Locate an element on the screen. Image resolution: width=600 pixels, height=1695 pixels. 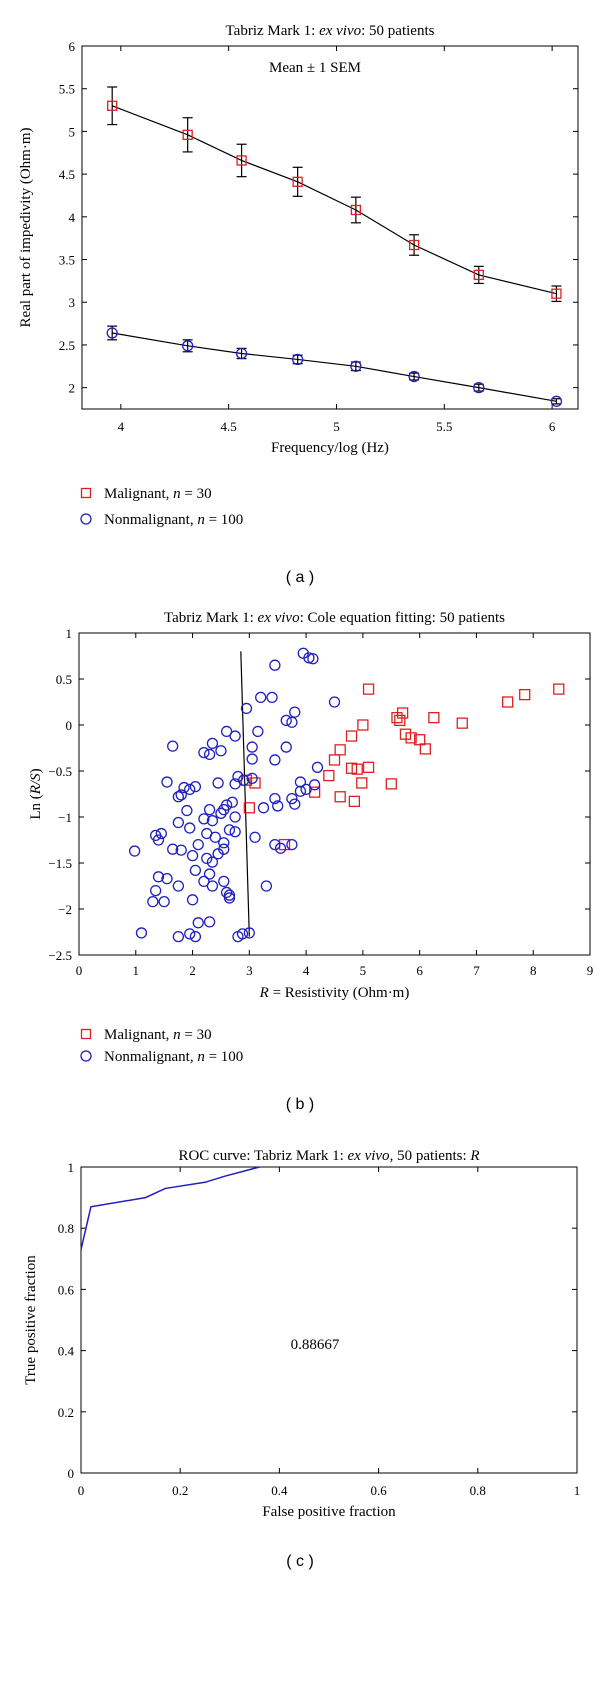
y-tick-label-b: −2.5 is located at coordinates (60, 955).